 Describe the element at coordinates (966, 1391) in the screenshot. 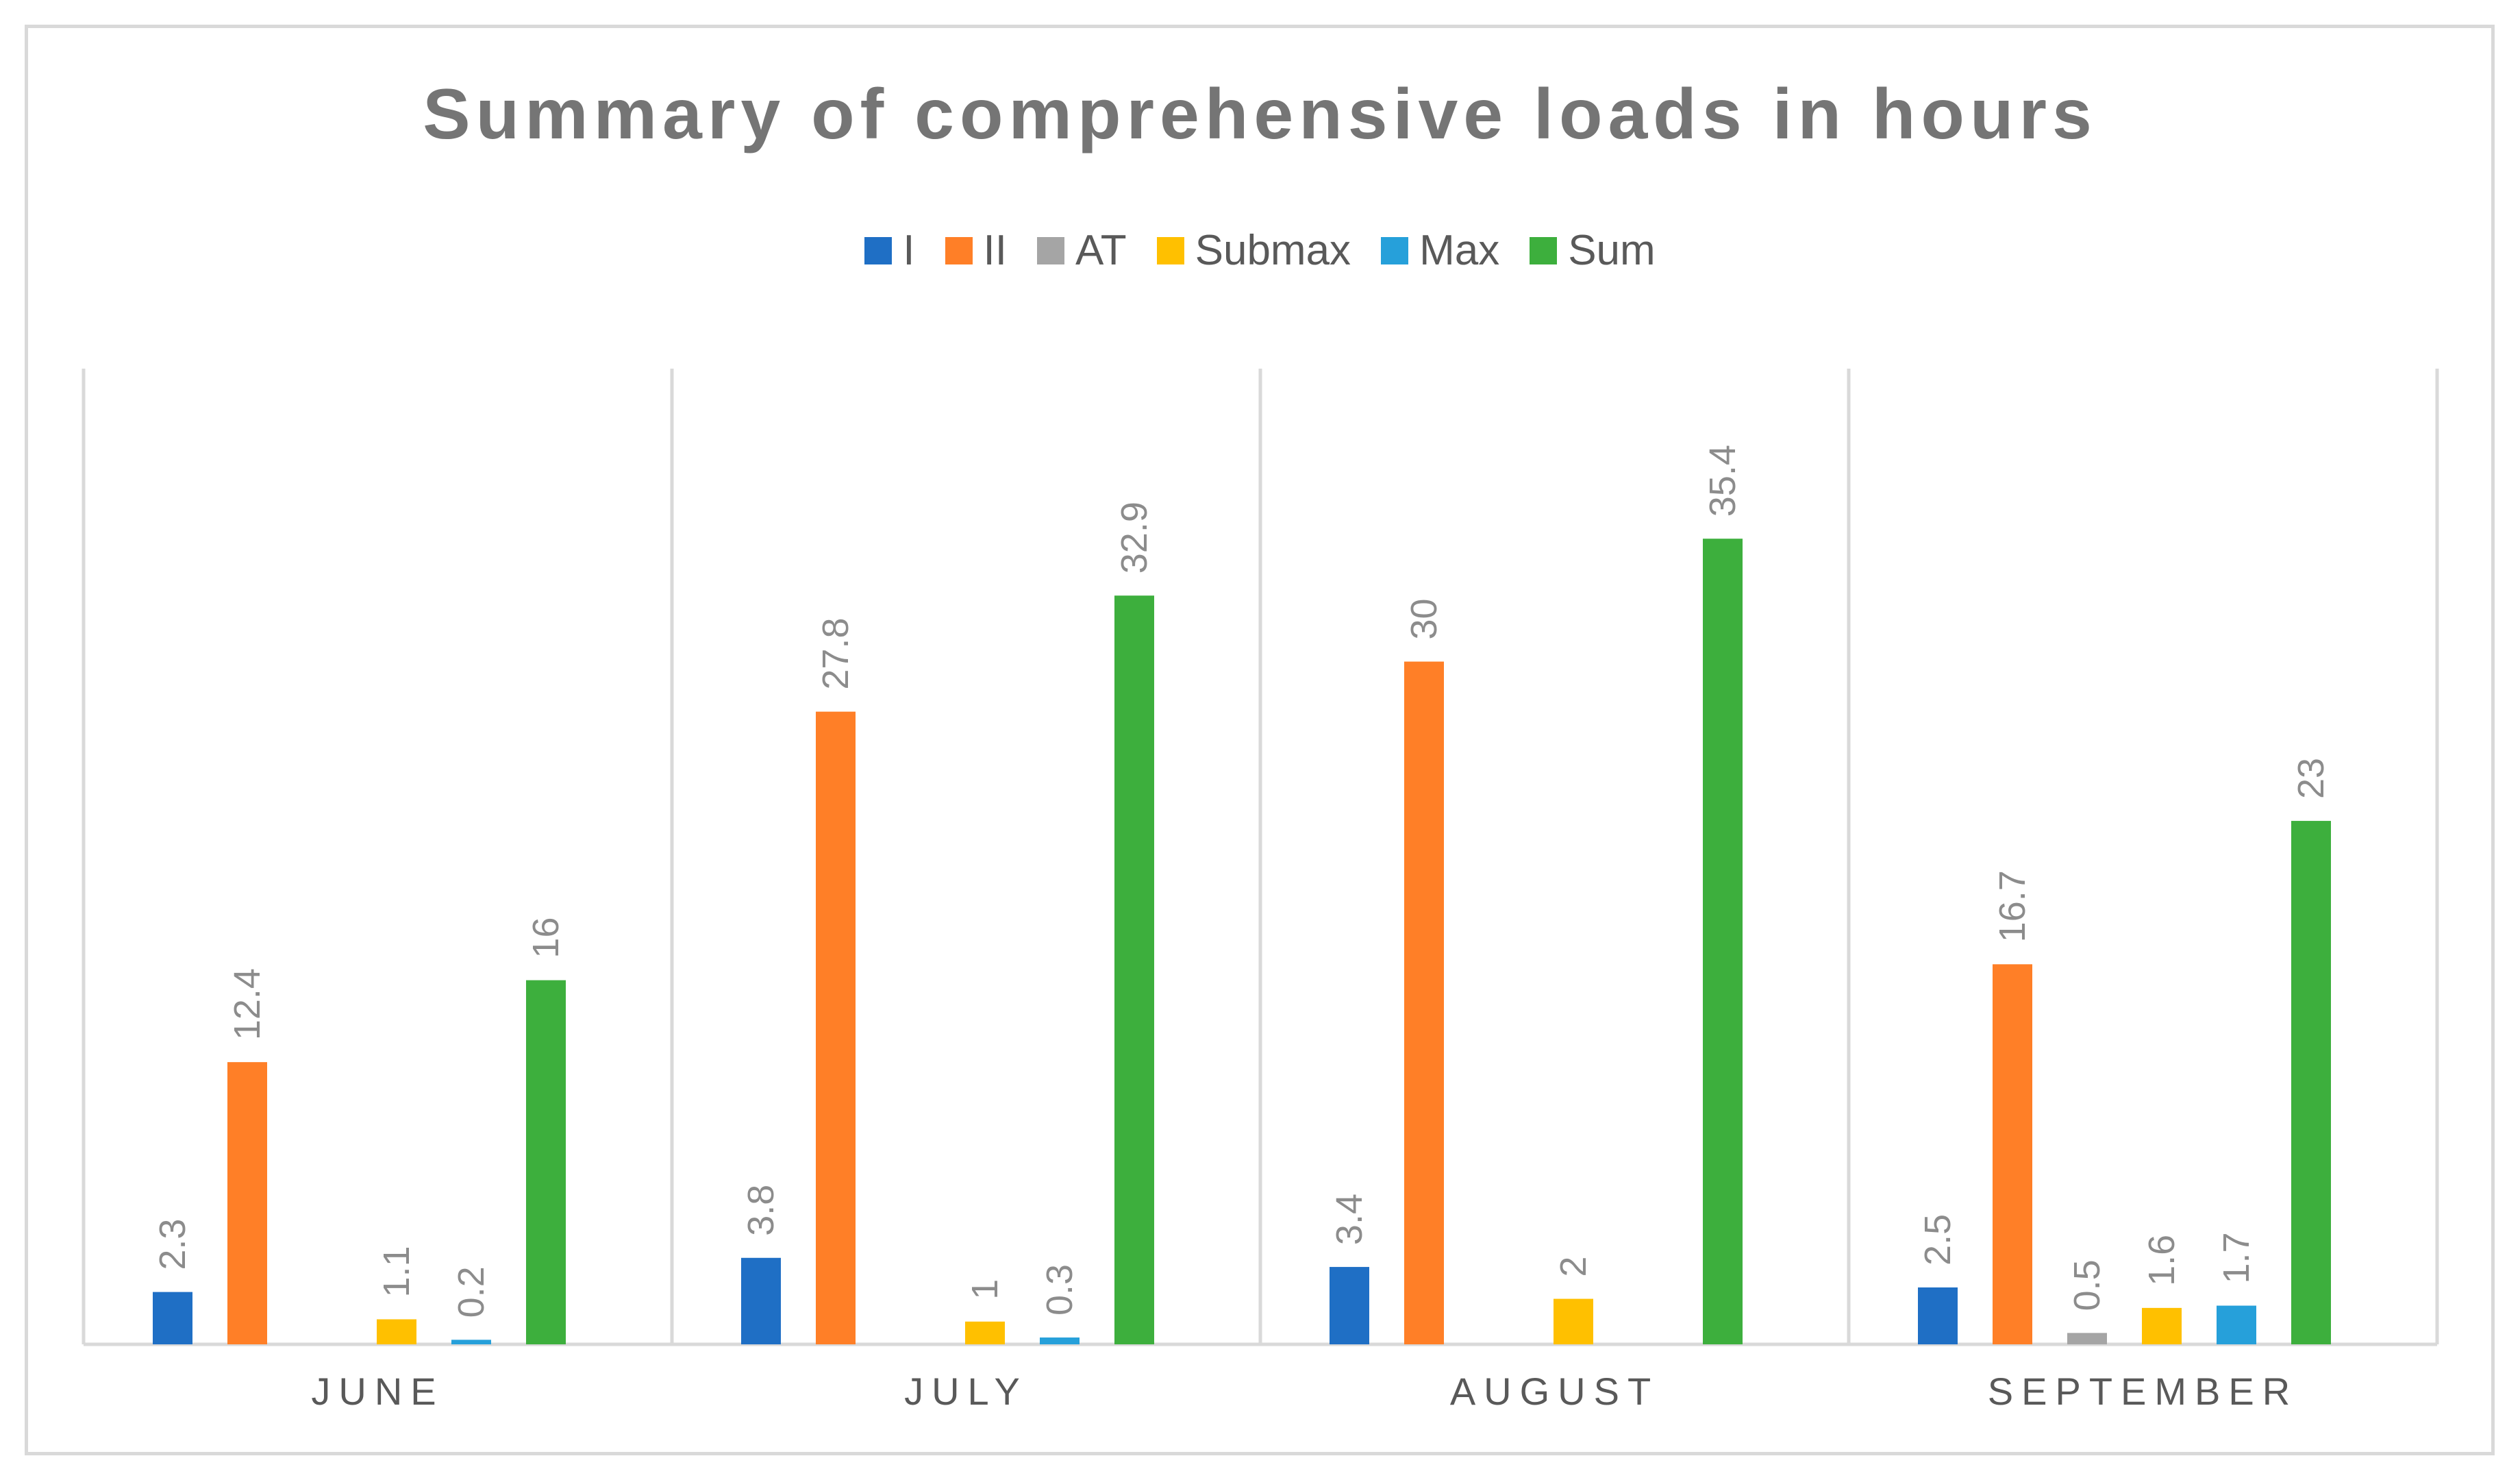

I see `category-label-july: JULY` at that location.